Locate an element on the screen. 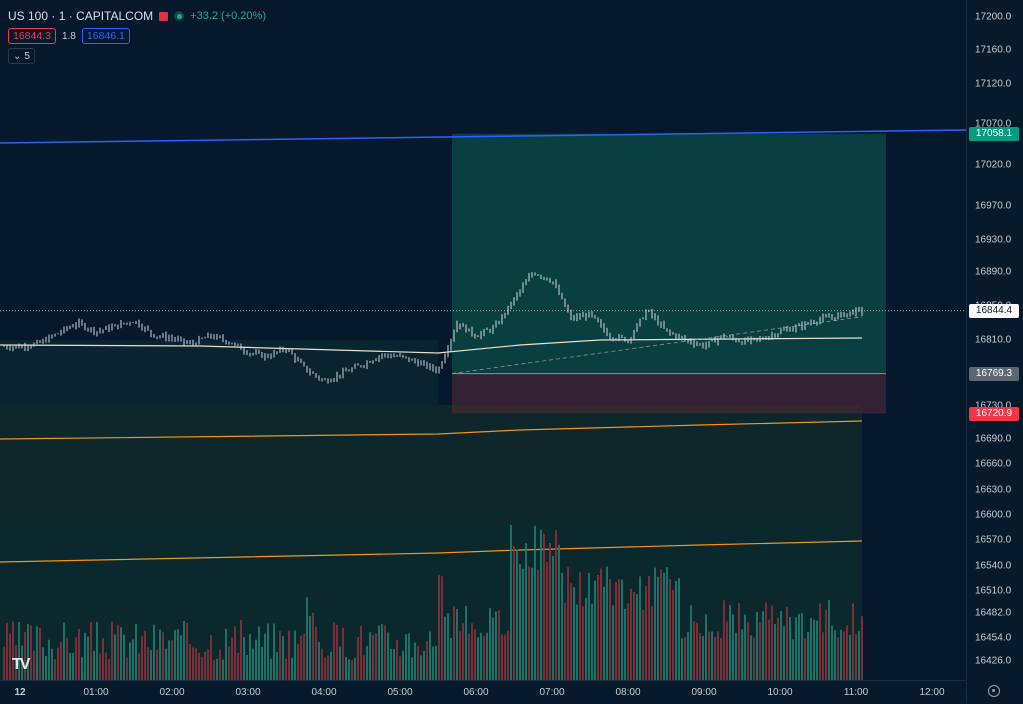 The height and width of the screenshot is (704, 1023). price-tick-label: 17200.0 is located at coordinates (993, 17).